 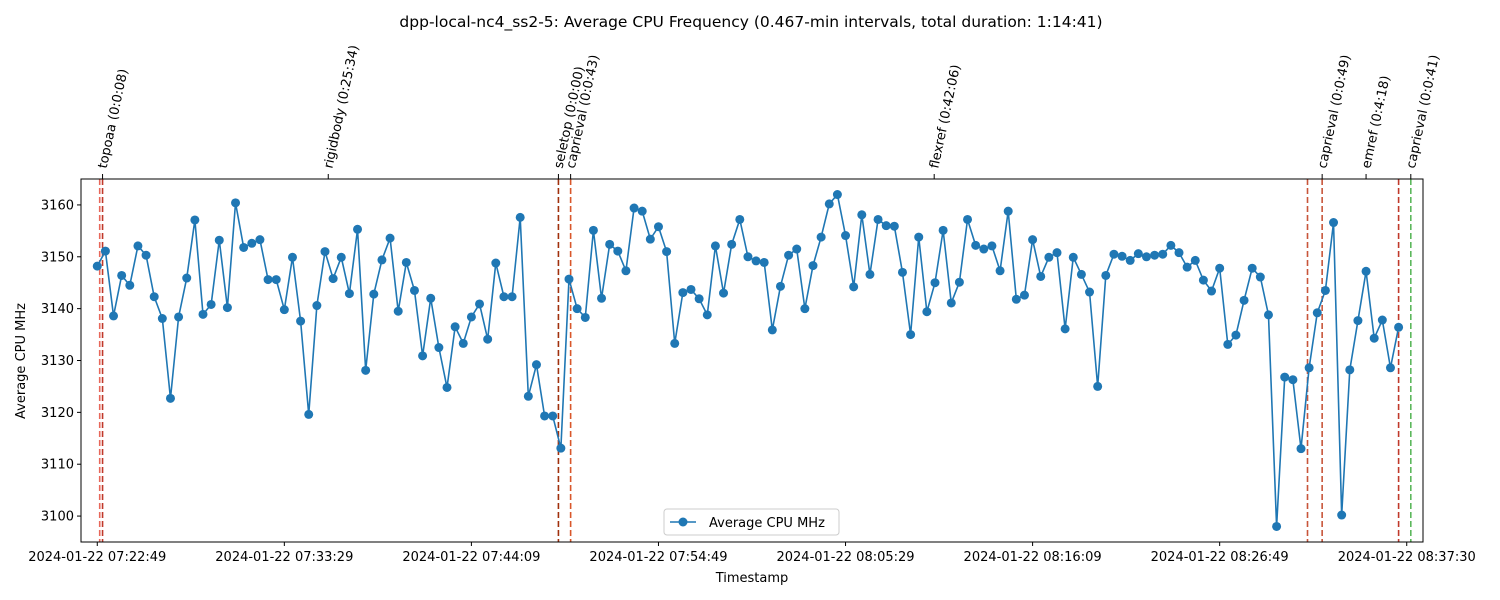 What do you see at coordinates (57, 465) in the screenshot?
I see `y-tick-label: 3110` at bounding box center [57, 465].